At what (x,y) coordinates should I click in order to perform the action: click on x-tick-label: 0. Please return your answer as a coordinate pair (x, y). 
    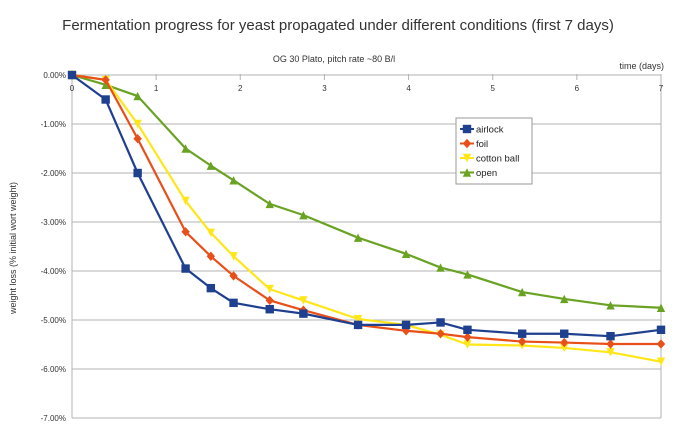
    Looking at the image, I should click on (72, 88).